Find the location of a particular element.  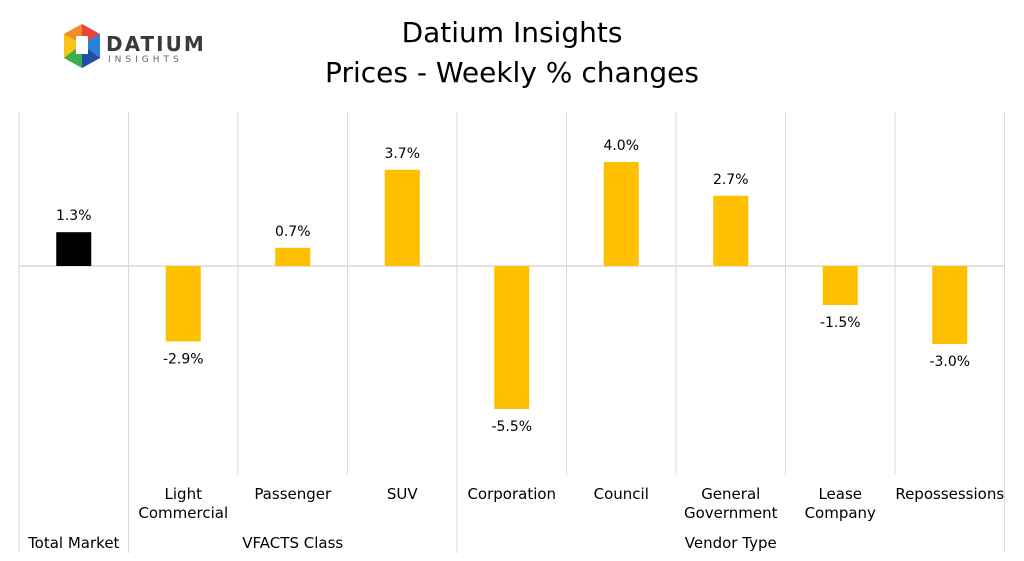

data-label: 4.0% is located at coordinates (621, 146).